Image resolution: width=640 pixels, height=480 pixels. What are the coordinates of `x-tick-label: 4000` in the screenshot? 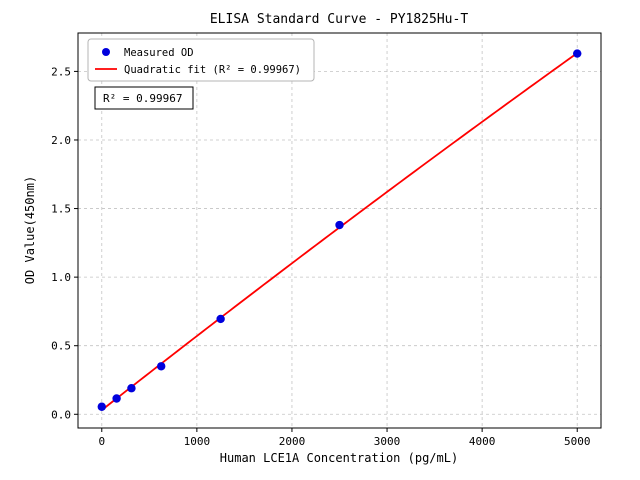 It's located at (482, 441).